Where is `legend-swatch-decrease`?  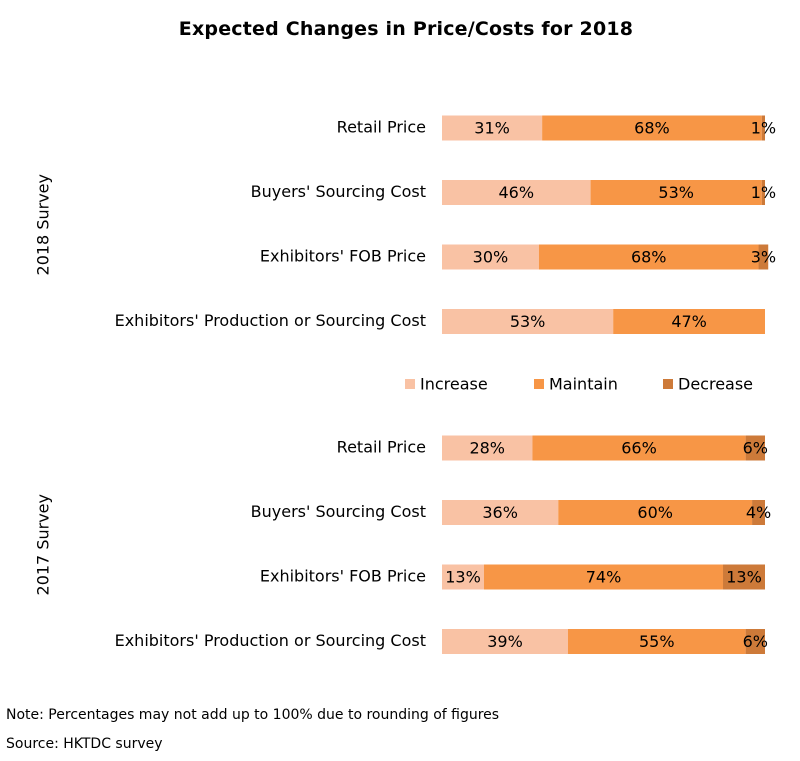 legend-swatch-decrease is located at coordinates (668, 384).